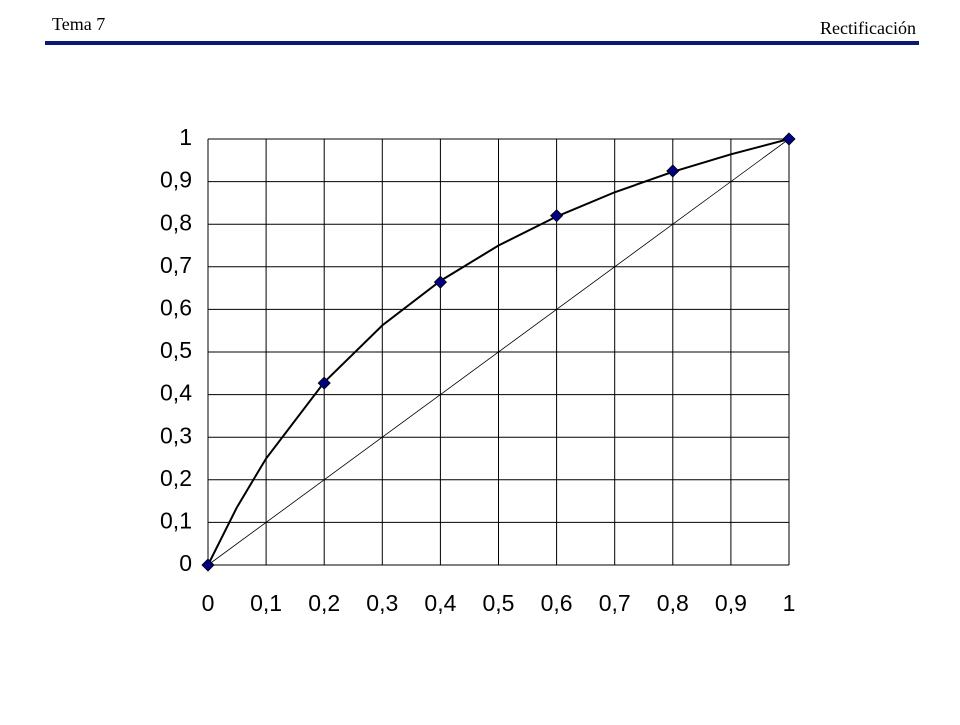 The image size is (960, 725). Describe the element at coordinates (789, 603) in the screenshot. I see `x-tick-label: 1` at that location.